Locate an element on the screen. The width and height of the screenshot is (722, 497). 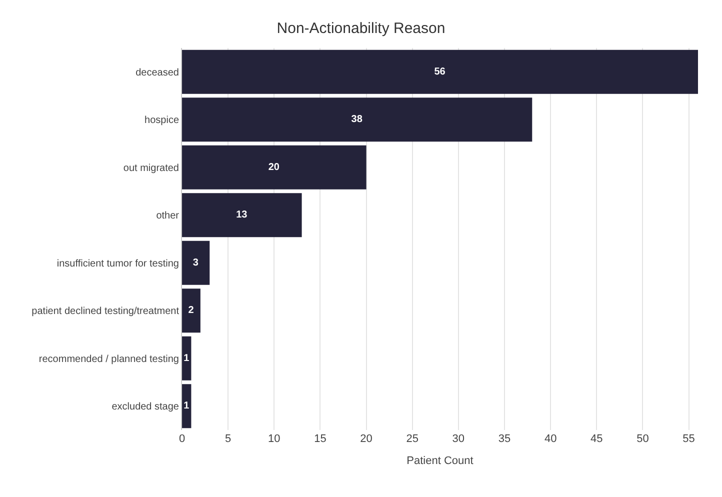
x-tick-label: 55 is located at coordinates (688, 439).